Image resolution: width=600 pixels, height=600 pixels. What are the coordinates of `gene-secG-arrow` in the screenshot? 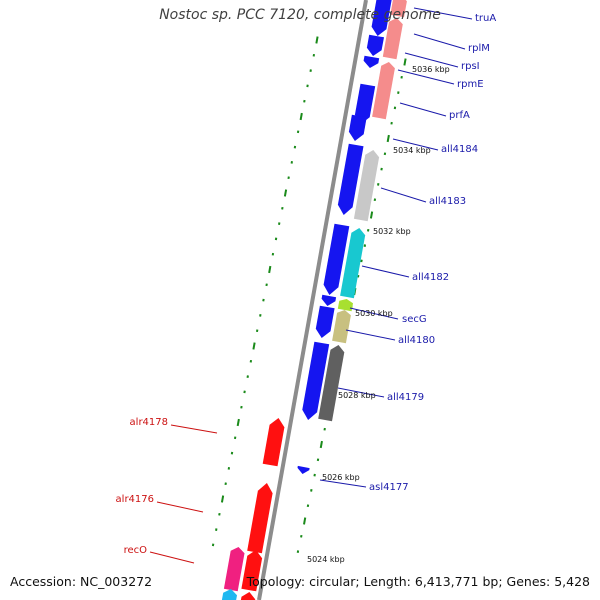 It's located at (329, 300).